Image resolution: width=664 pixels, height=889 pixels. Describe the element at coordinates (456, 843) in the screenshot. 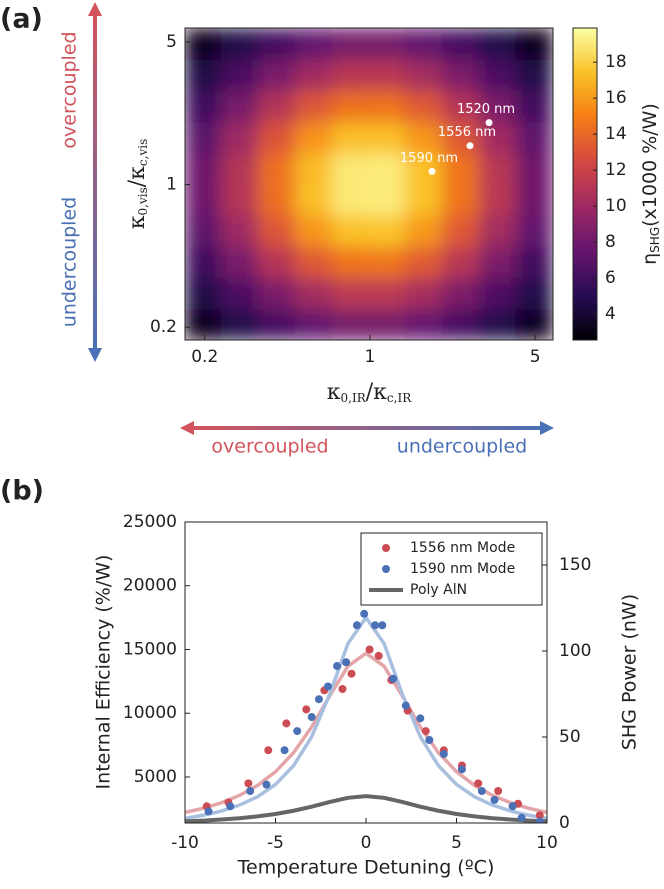

I see `x-tick-label: 5` at that location.